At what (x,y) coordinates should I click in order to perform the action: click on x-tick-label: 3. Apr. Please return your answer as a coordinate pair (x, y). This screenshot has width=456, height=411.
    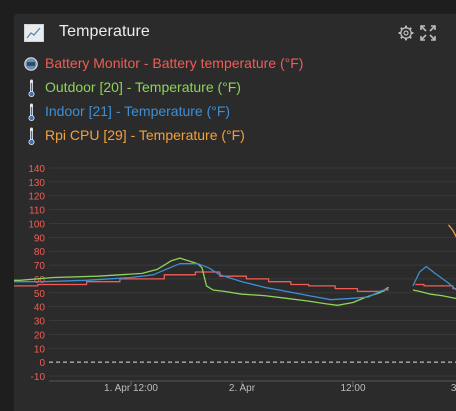
    Looking at the image, I should click on (453, 388).